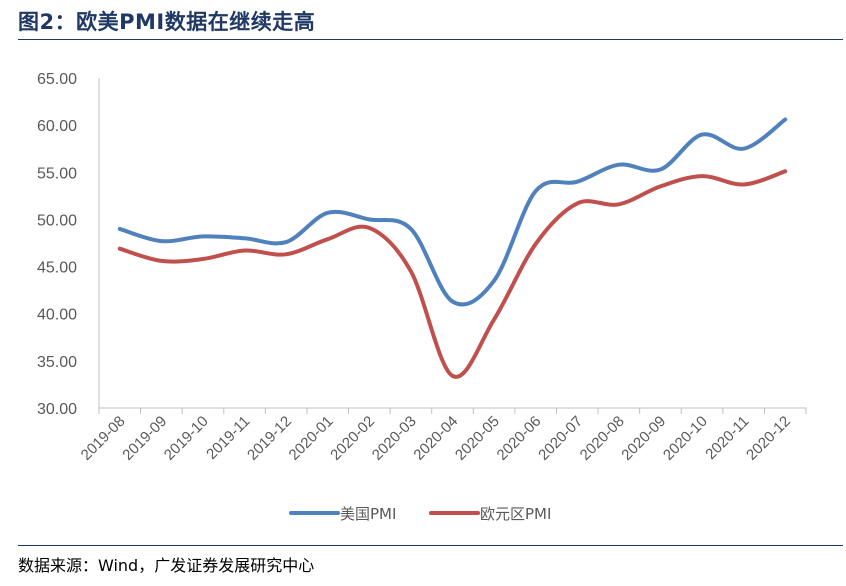 The image size is (846, 586). Describe the element at coordinates (103, 438) in the screenshot. I see `x-tick-label: 2019-08` at that location.